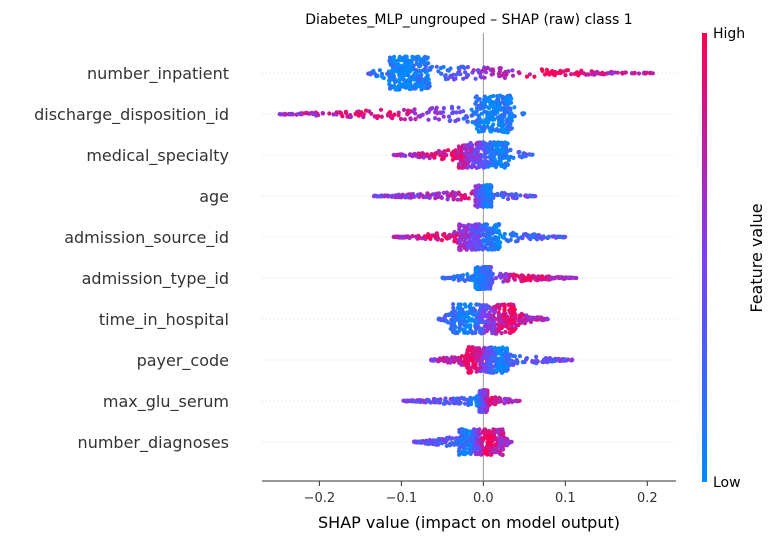 The image size is (775, 540). I want to click on x-tick-label: 0.0, so click(483, 498).